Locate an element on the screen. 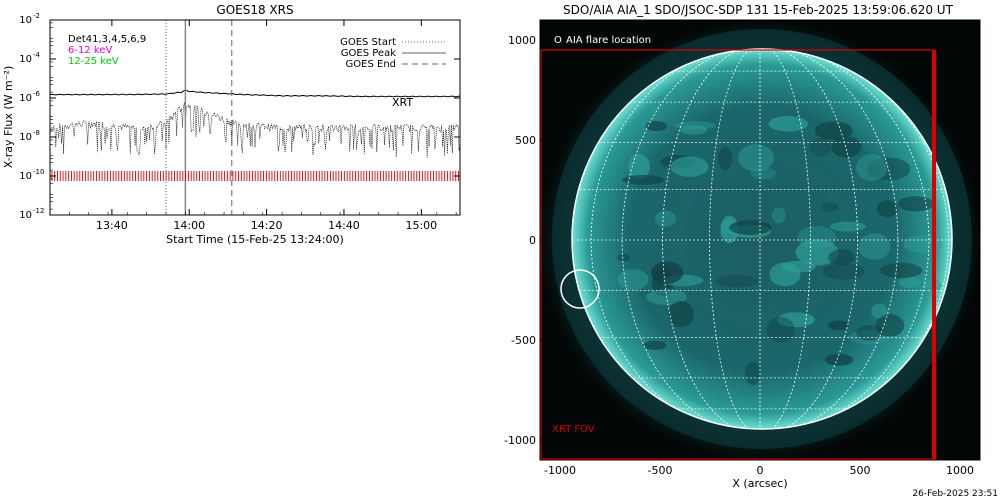 The image size is (1000, 500). goes-x-tick-label: 15:00 is located at coordinates (421, 225).